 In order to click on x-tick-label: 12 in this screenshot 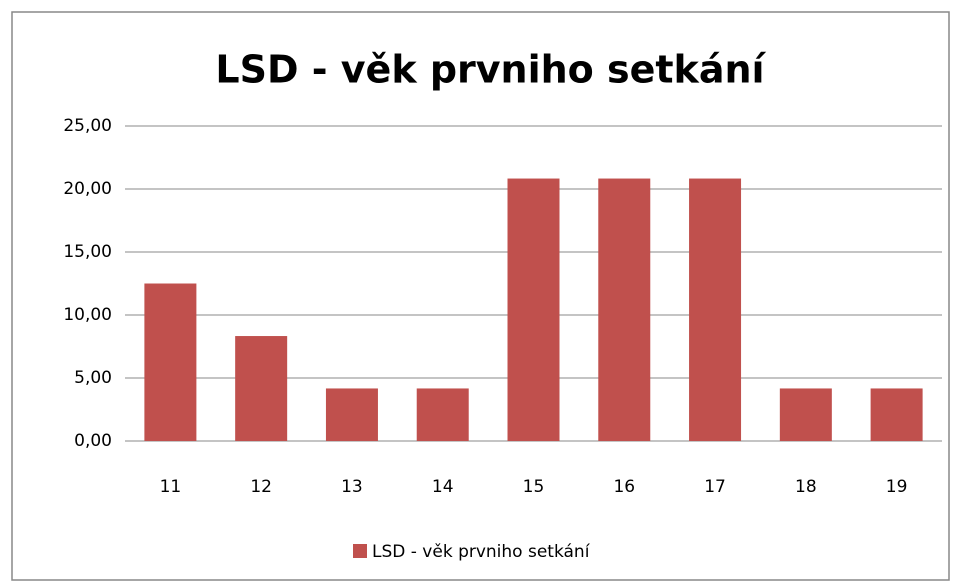, I will do `click(261, 487)`.